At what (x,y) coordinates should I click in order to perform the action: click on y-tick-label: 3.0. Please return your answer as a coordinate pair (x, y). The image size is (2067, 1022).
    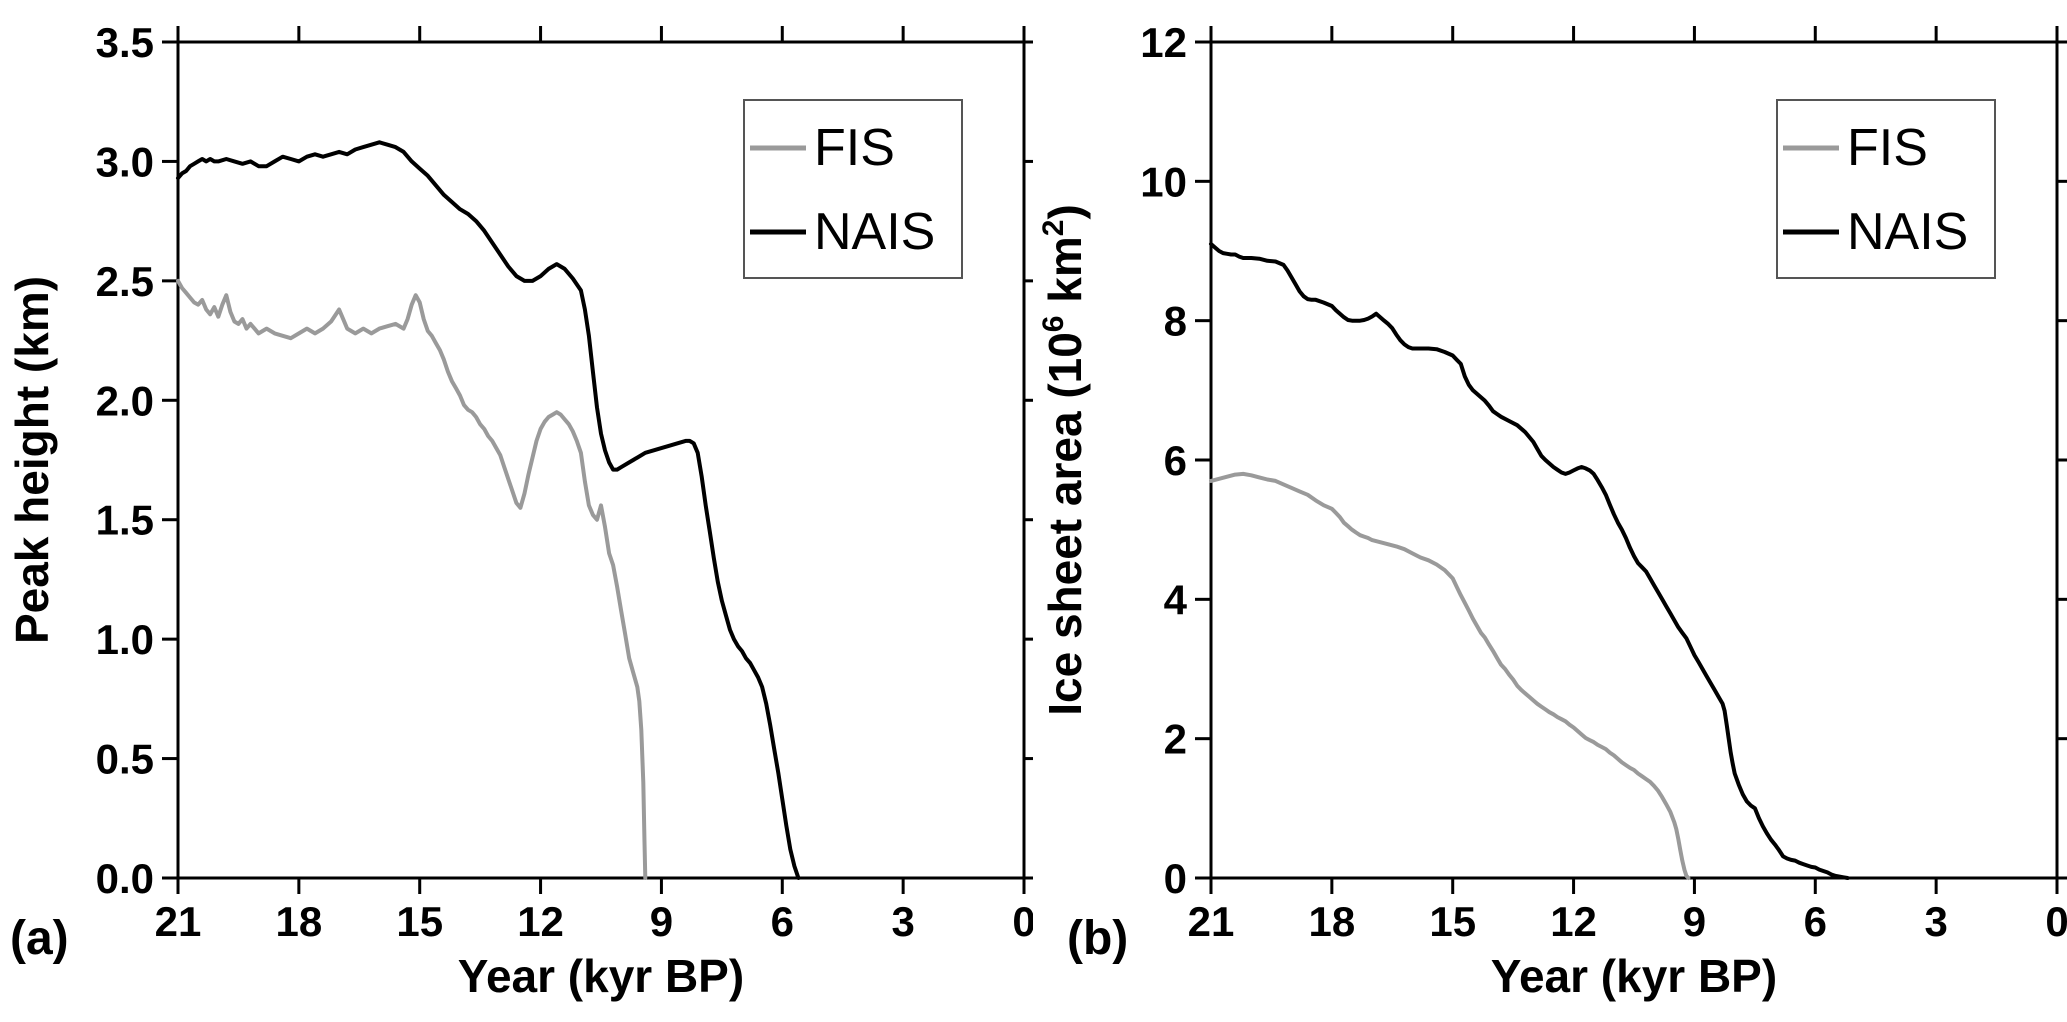
    Looking at the image, I should click on (125, 161).